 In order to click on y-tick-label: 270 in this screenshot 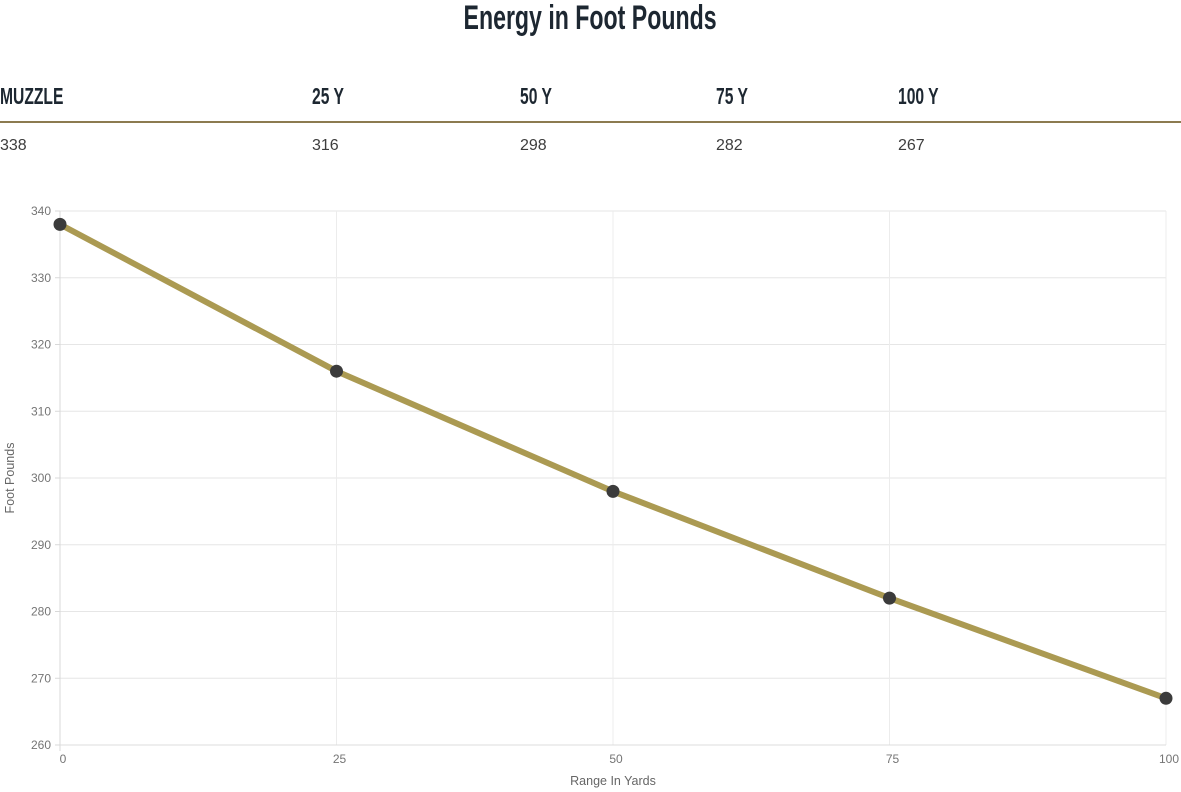, I will do `click(41, 678)`.